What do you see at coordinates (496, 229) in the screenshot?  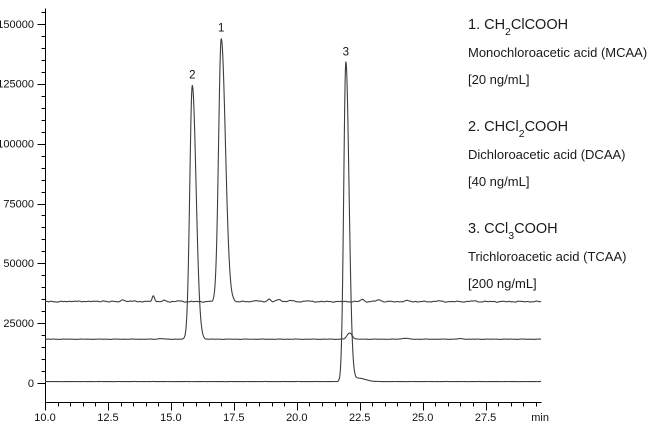 I see `formula-pre: CCl` at bounding box center [496, 229].